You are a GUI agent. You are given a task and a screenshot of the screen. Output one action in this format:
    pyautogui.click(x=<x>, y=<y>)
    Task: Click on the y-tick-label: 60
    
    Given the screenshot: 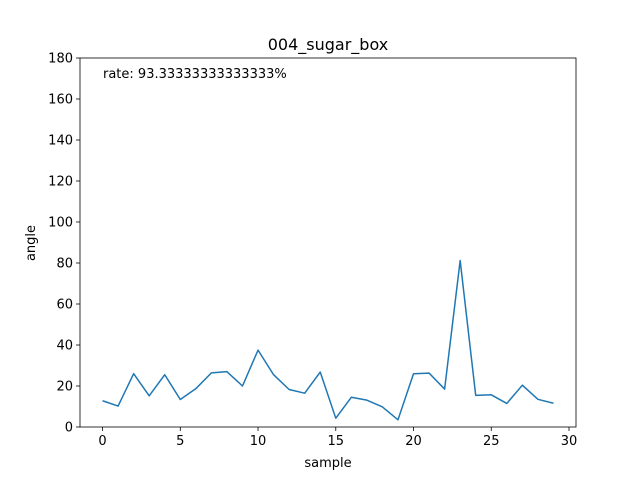 What is the action you would take?
    pyautogui.click(x=64, y=305)
    